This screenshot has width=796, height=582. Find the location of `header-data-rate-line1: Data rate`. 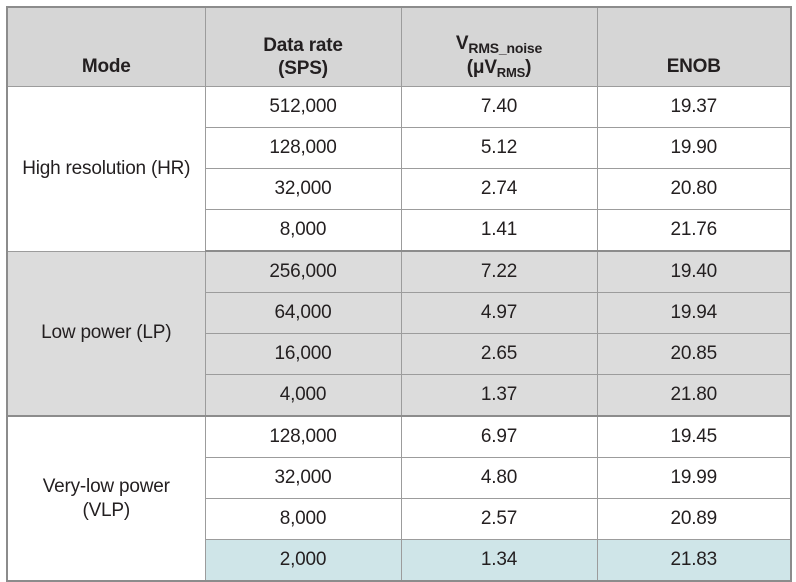

header-data-rate-line1: Data rate is located at coordinates (303, 45).